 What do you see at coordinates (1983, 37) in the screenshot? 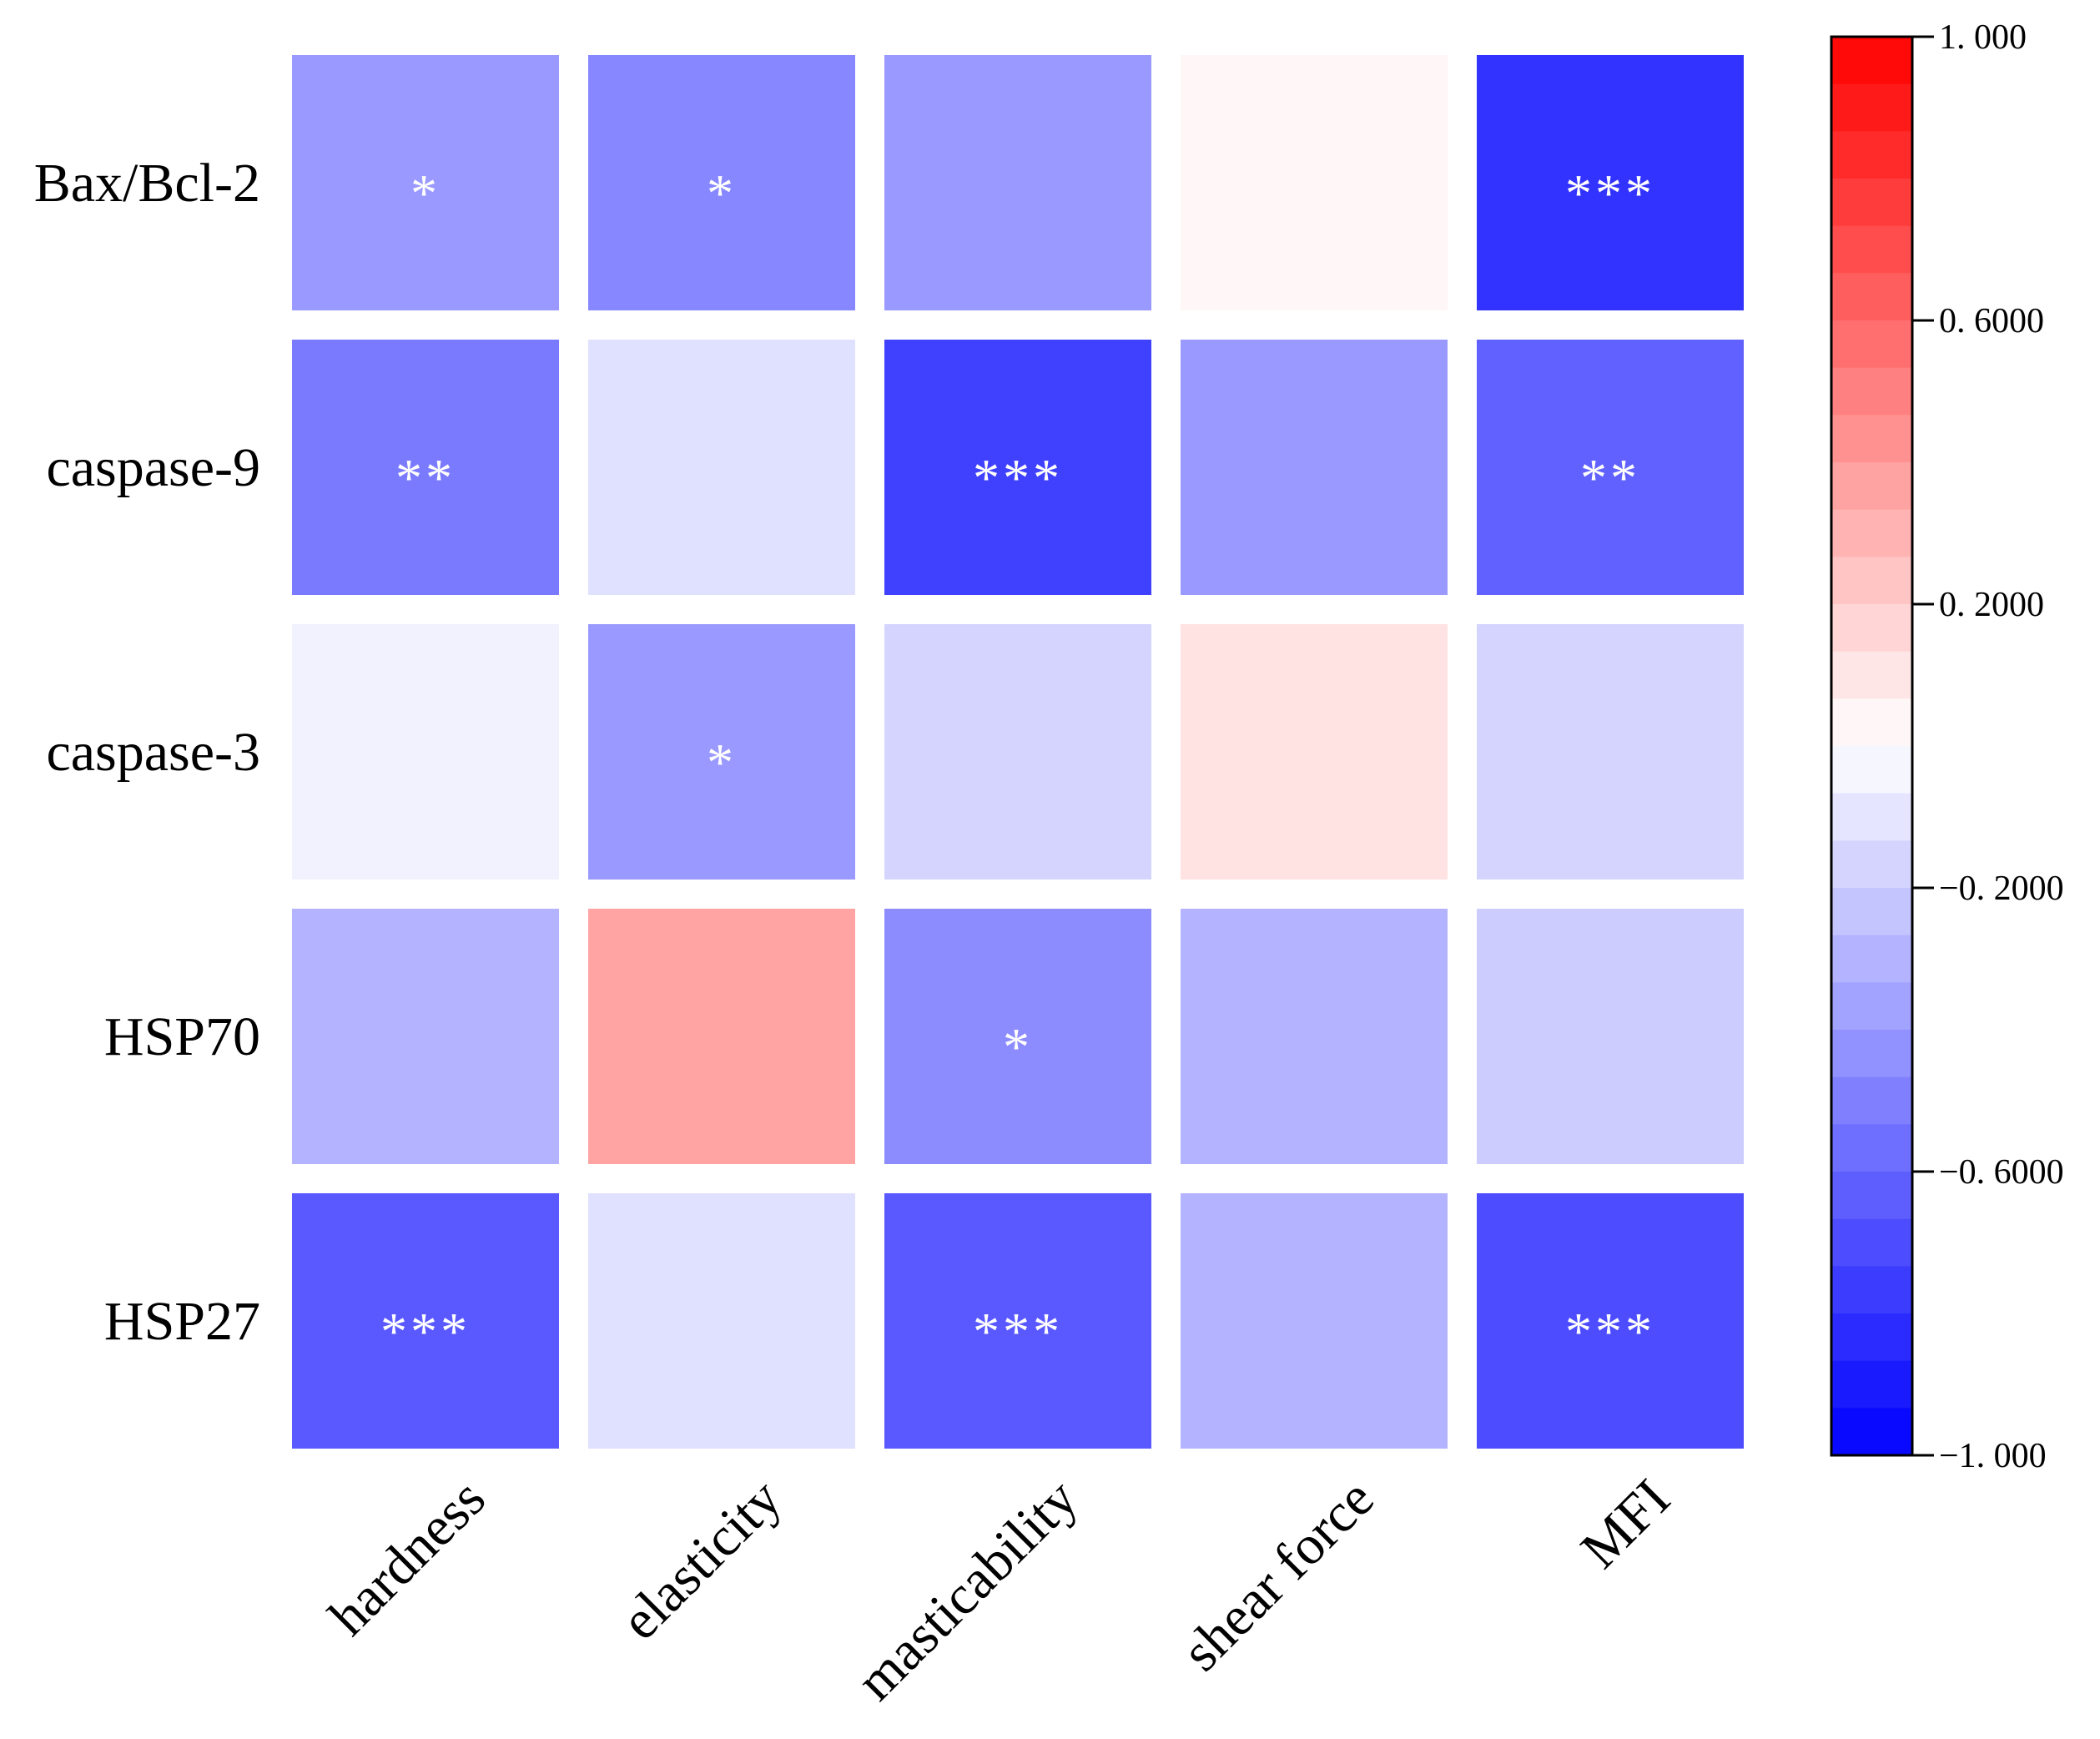
I see `colorbar-tick-label: 1. 000` at bounding box center [1983, 37].